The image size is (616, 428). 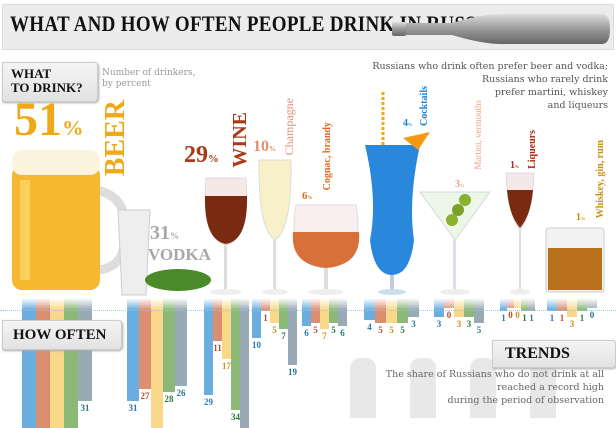 I want to click on percent-value: 31, so click(x=160, y=233).